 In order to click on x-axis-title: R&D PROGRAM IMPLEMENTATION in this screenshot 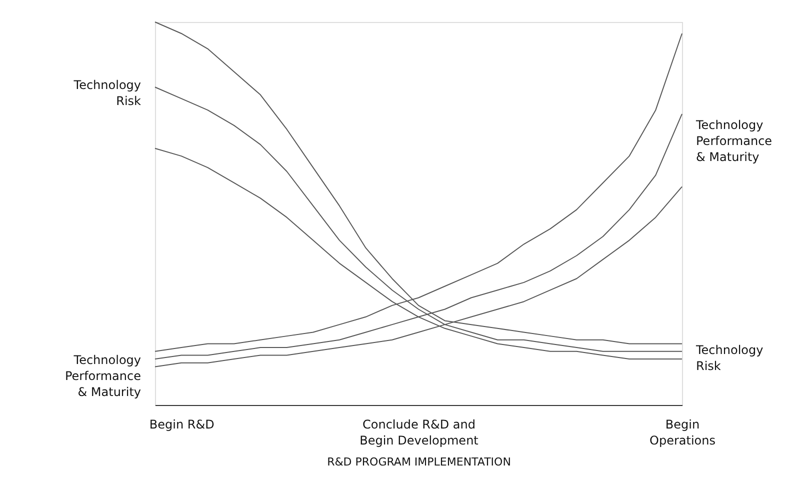, I will do `click(419, 462)`.